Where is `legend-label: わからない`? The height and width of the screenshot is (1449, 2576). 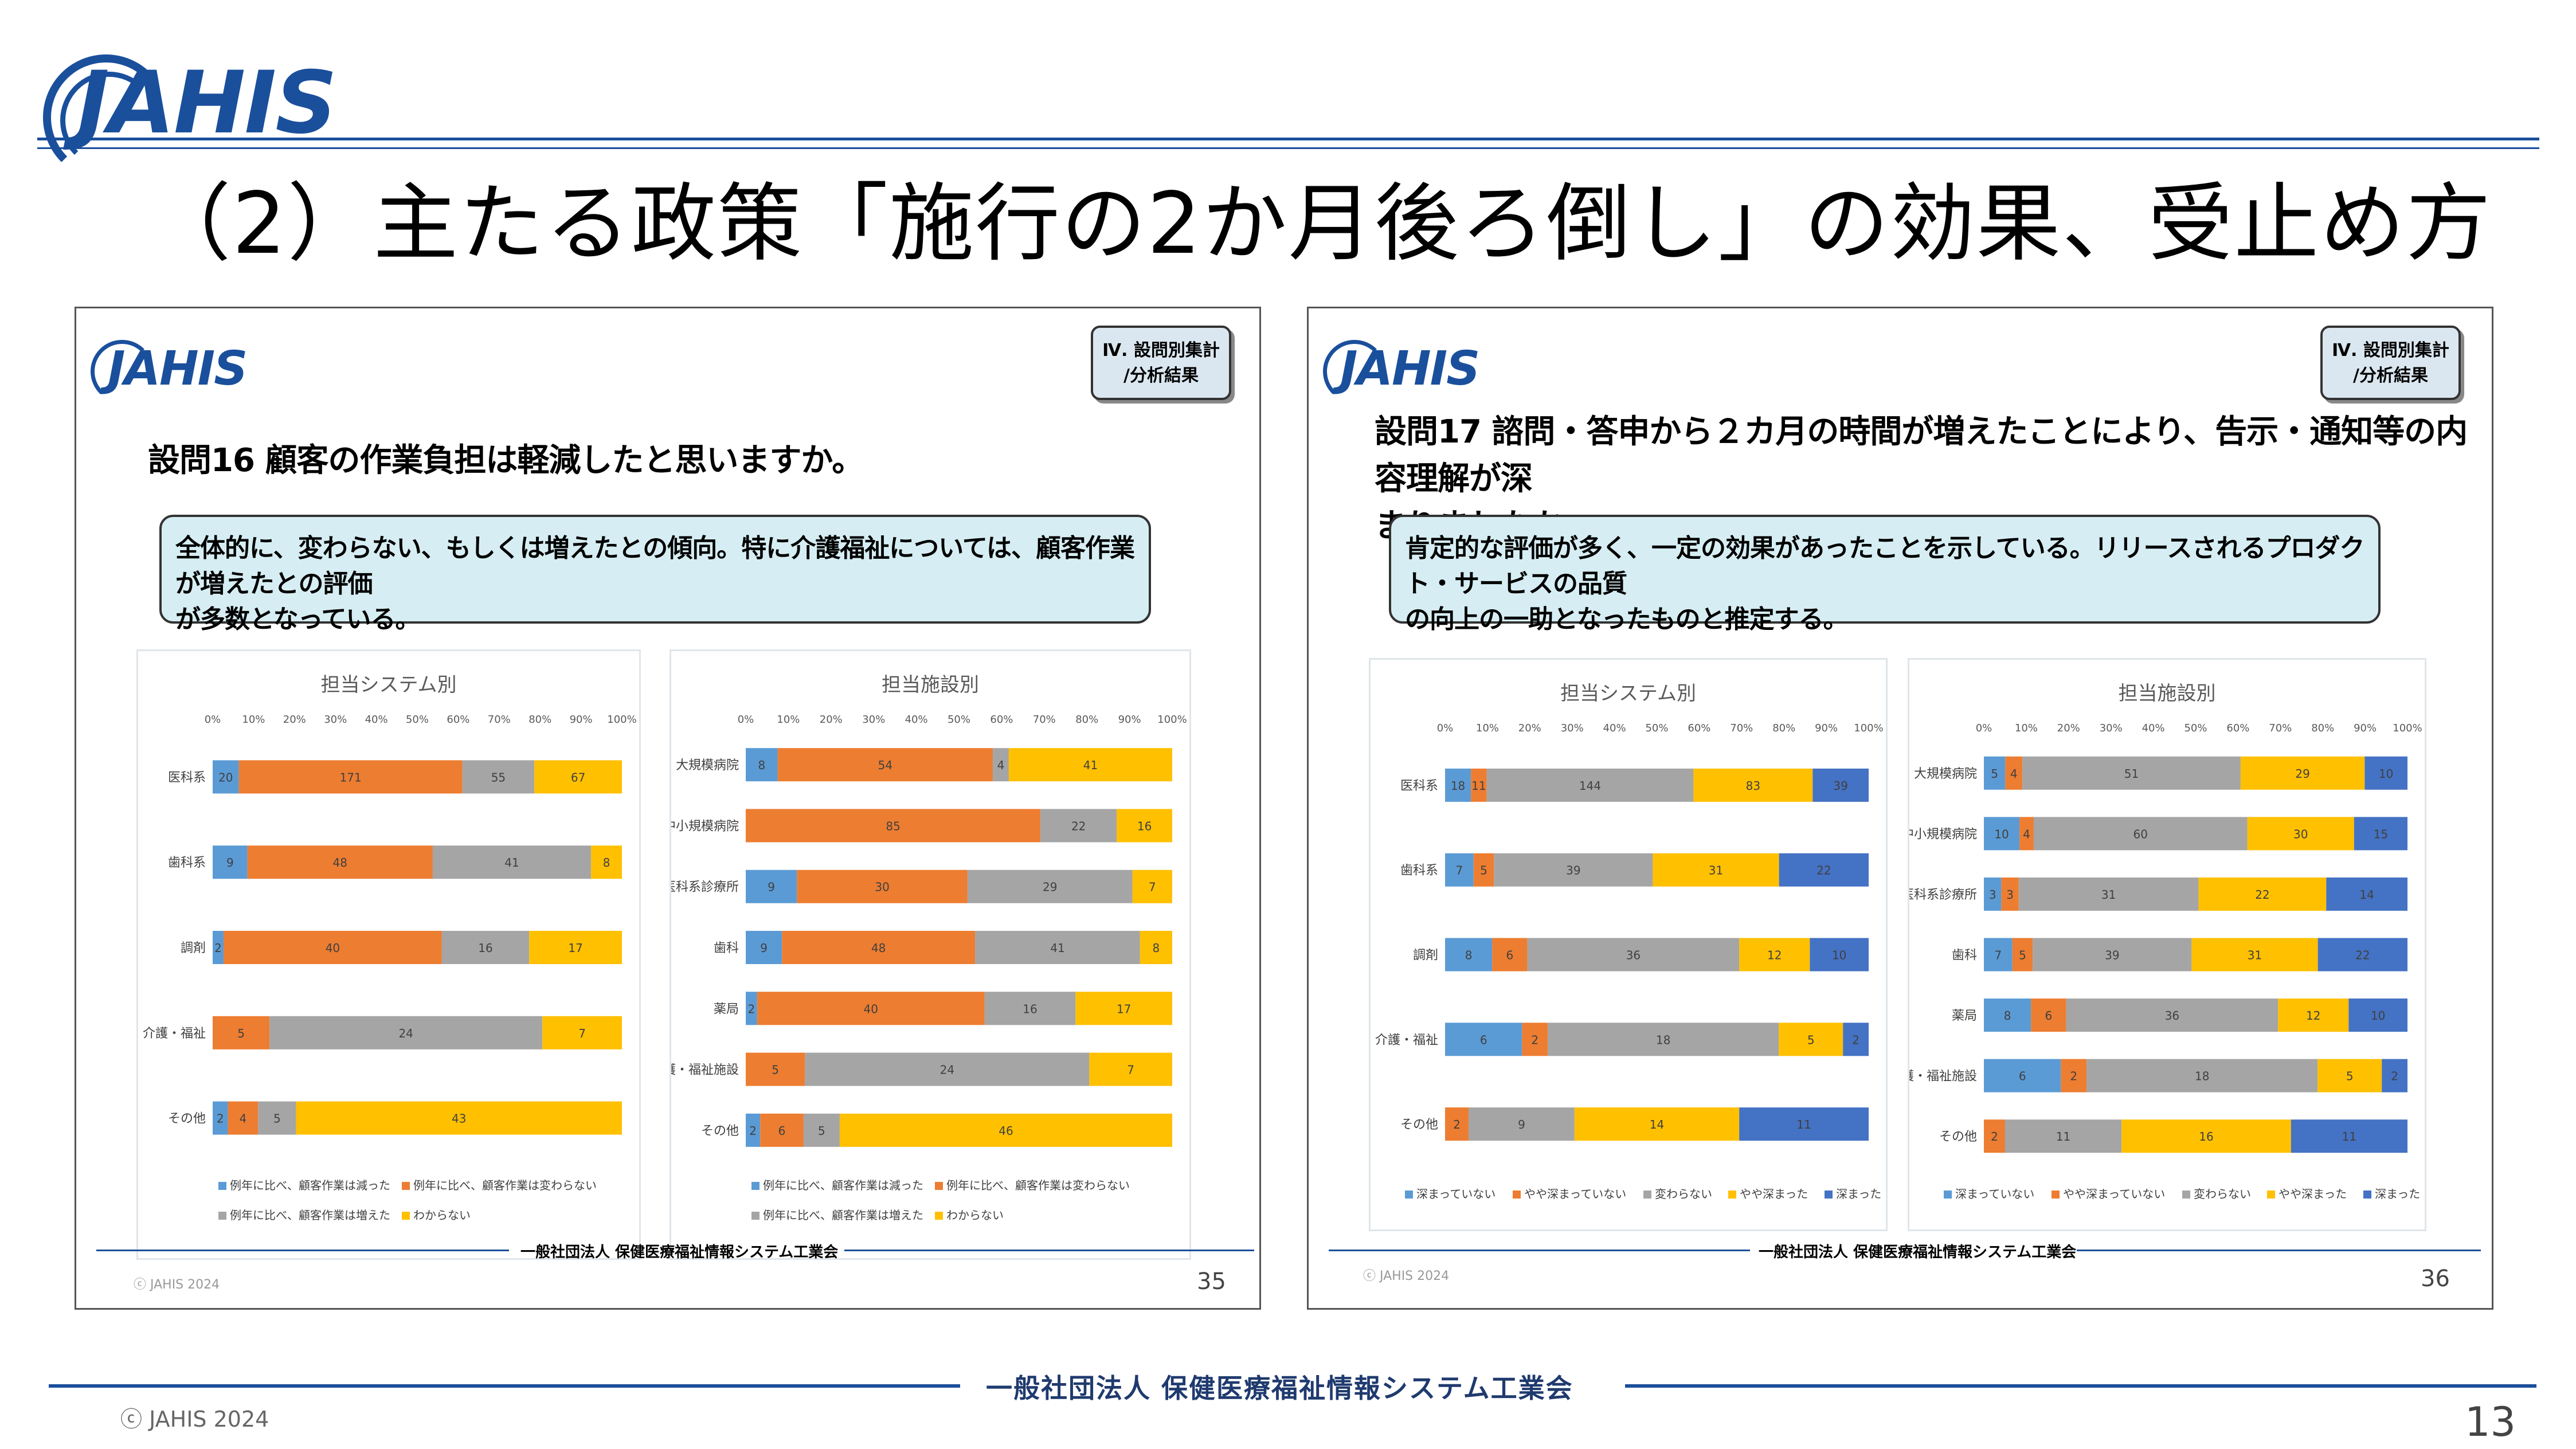
legend-label: わからない is located at coordinates (975, 1215).